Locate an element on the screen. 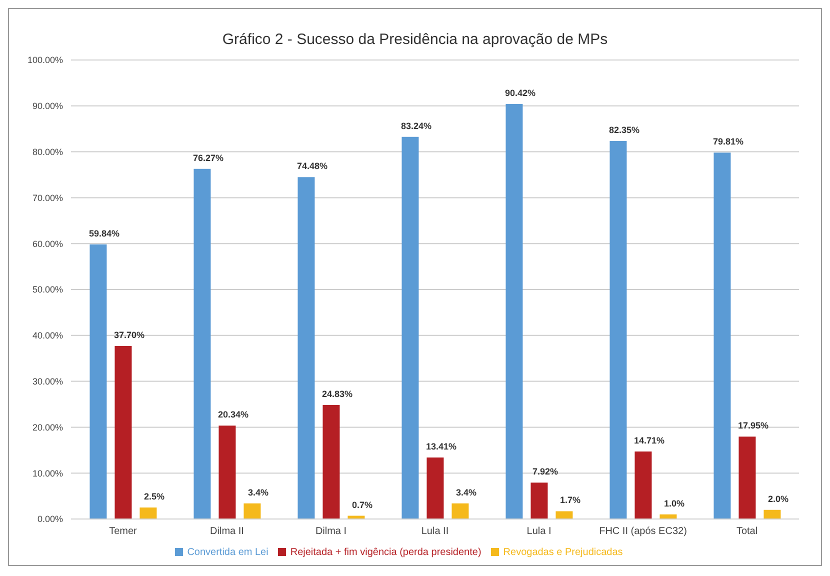  x-tick-label: Dilma II is located at coordinates (227, 532).